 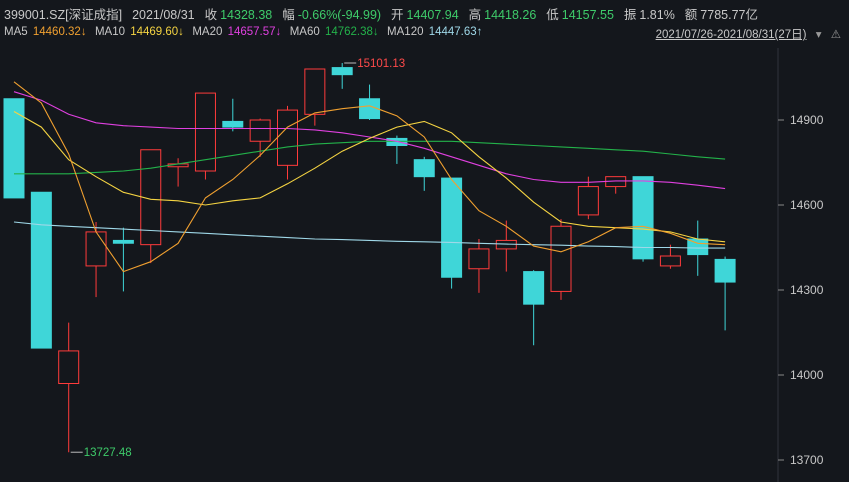 What do you see at coordinates (807, 205) in the screenshot?
I see `y-tick-label: 14600` at bounding box center [807, 205].